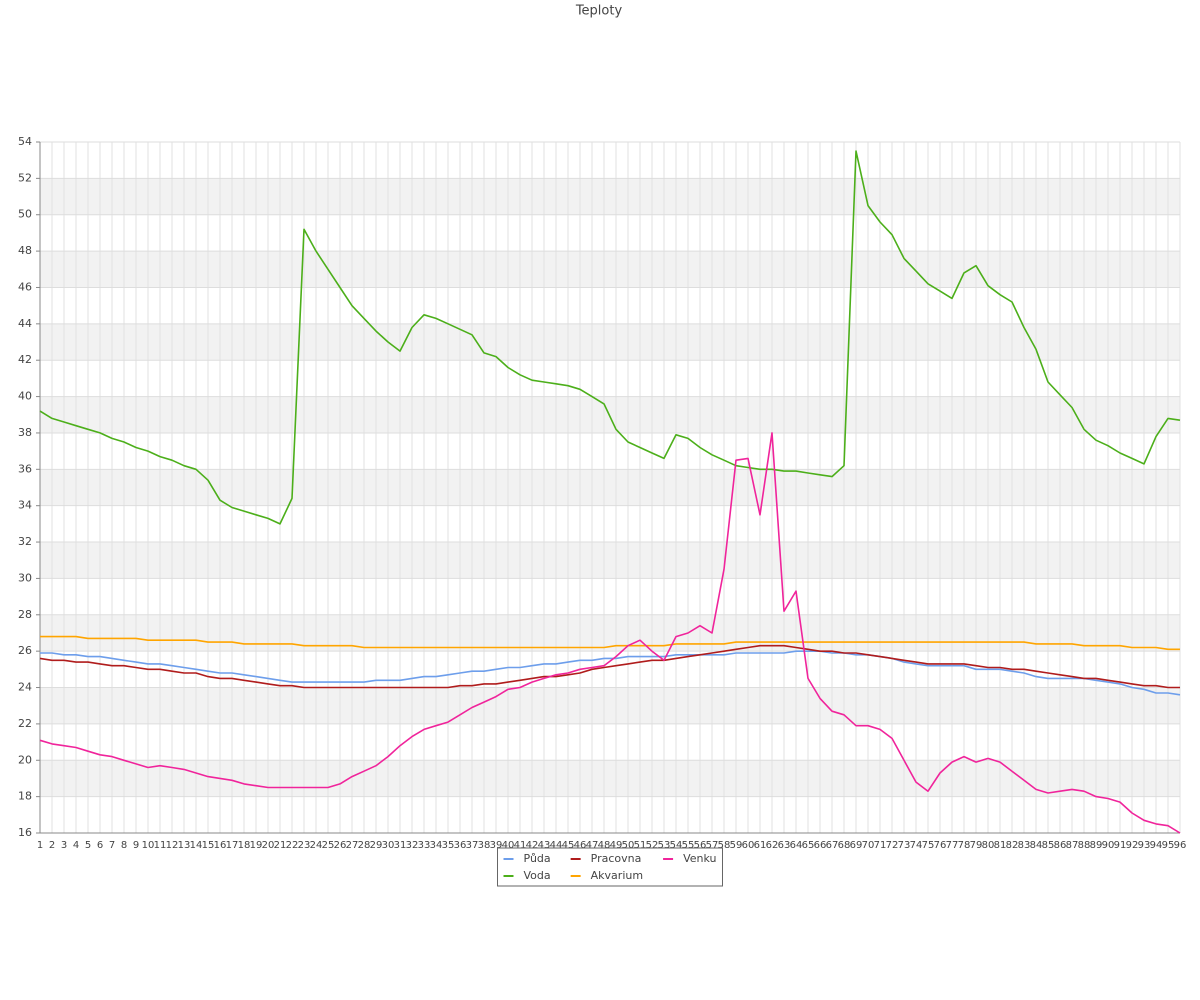  I want to click on x-tick-label: 14, so click(196, 845).